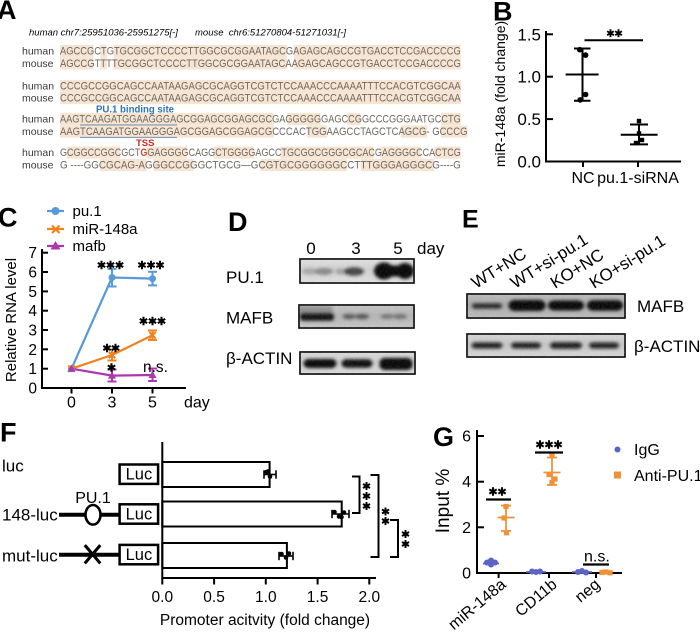 This screenshot has height=636, width=700. I want to click on svg-text: Input %, so click(443, 501).